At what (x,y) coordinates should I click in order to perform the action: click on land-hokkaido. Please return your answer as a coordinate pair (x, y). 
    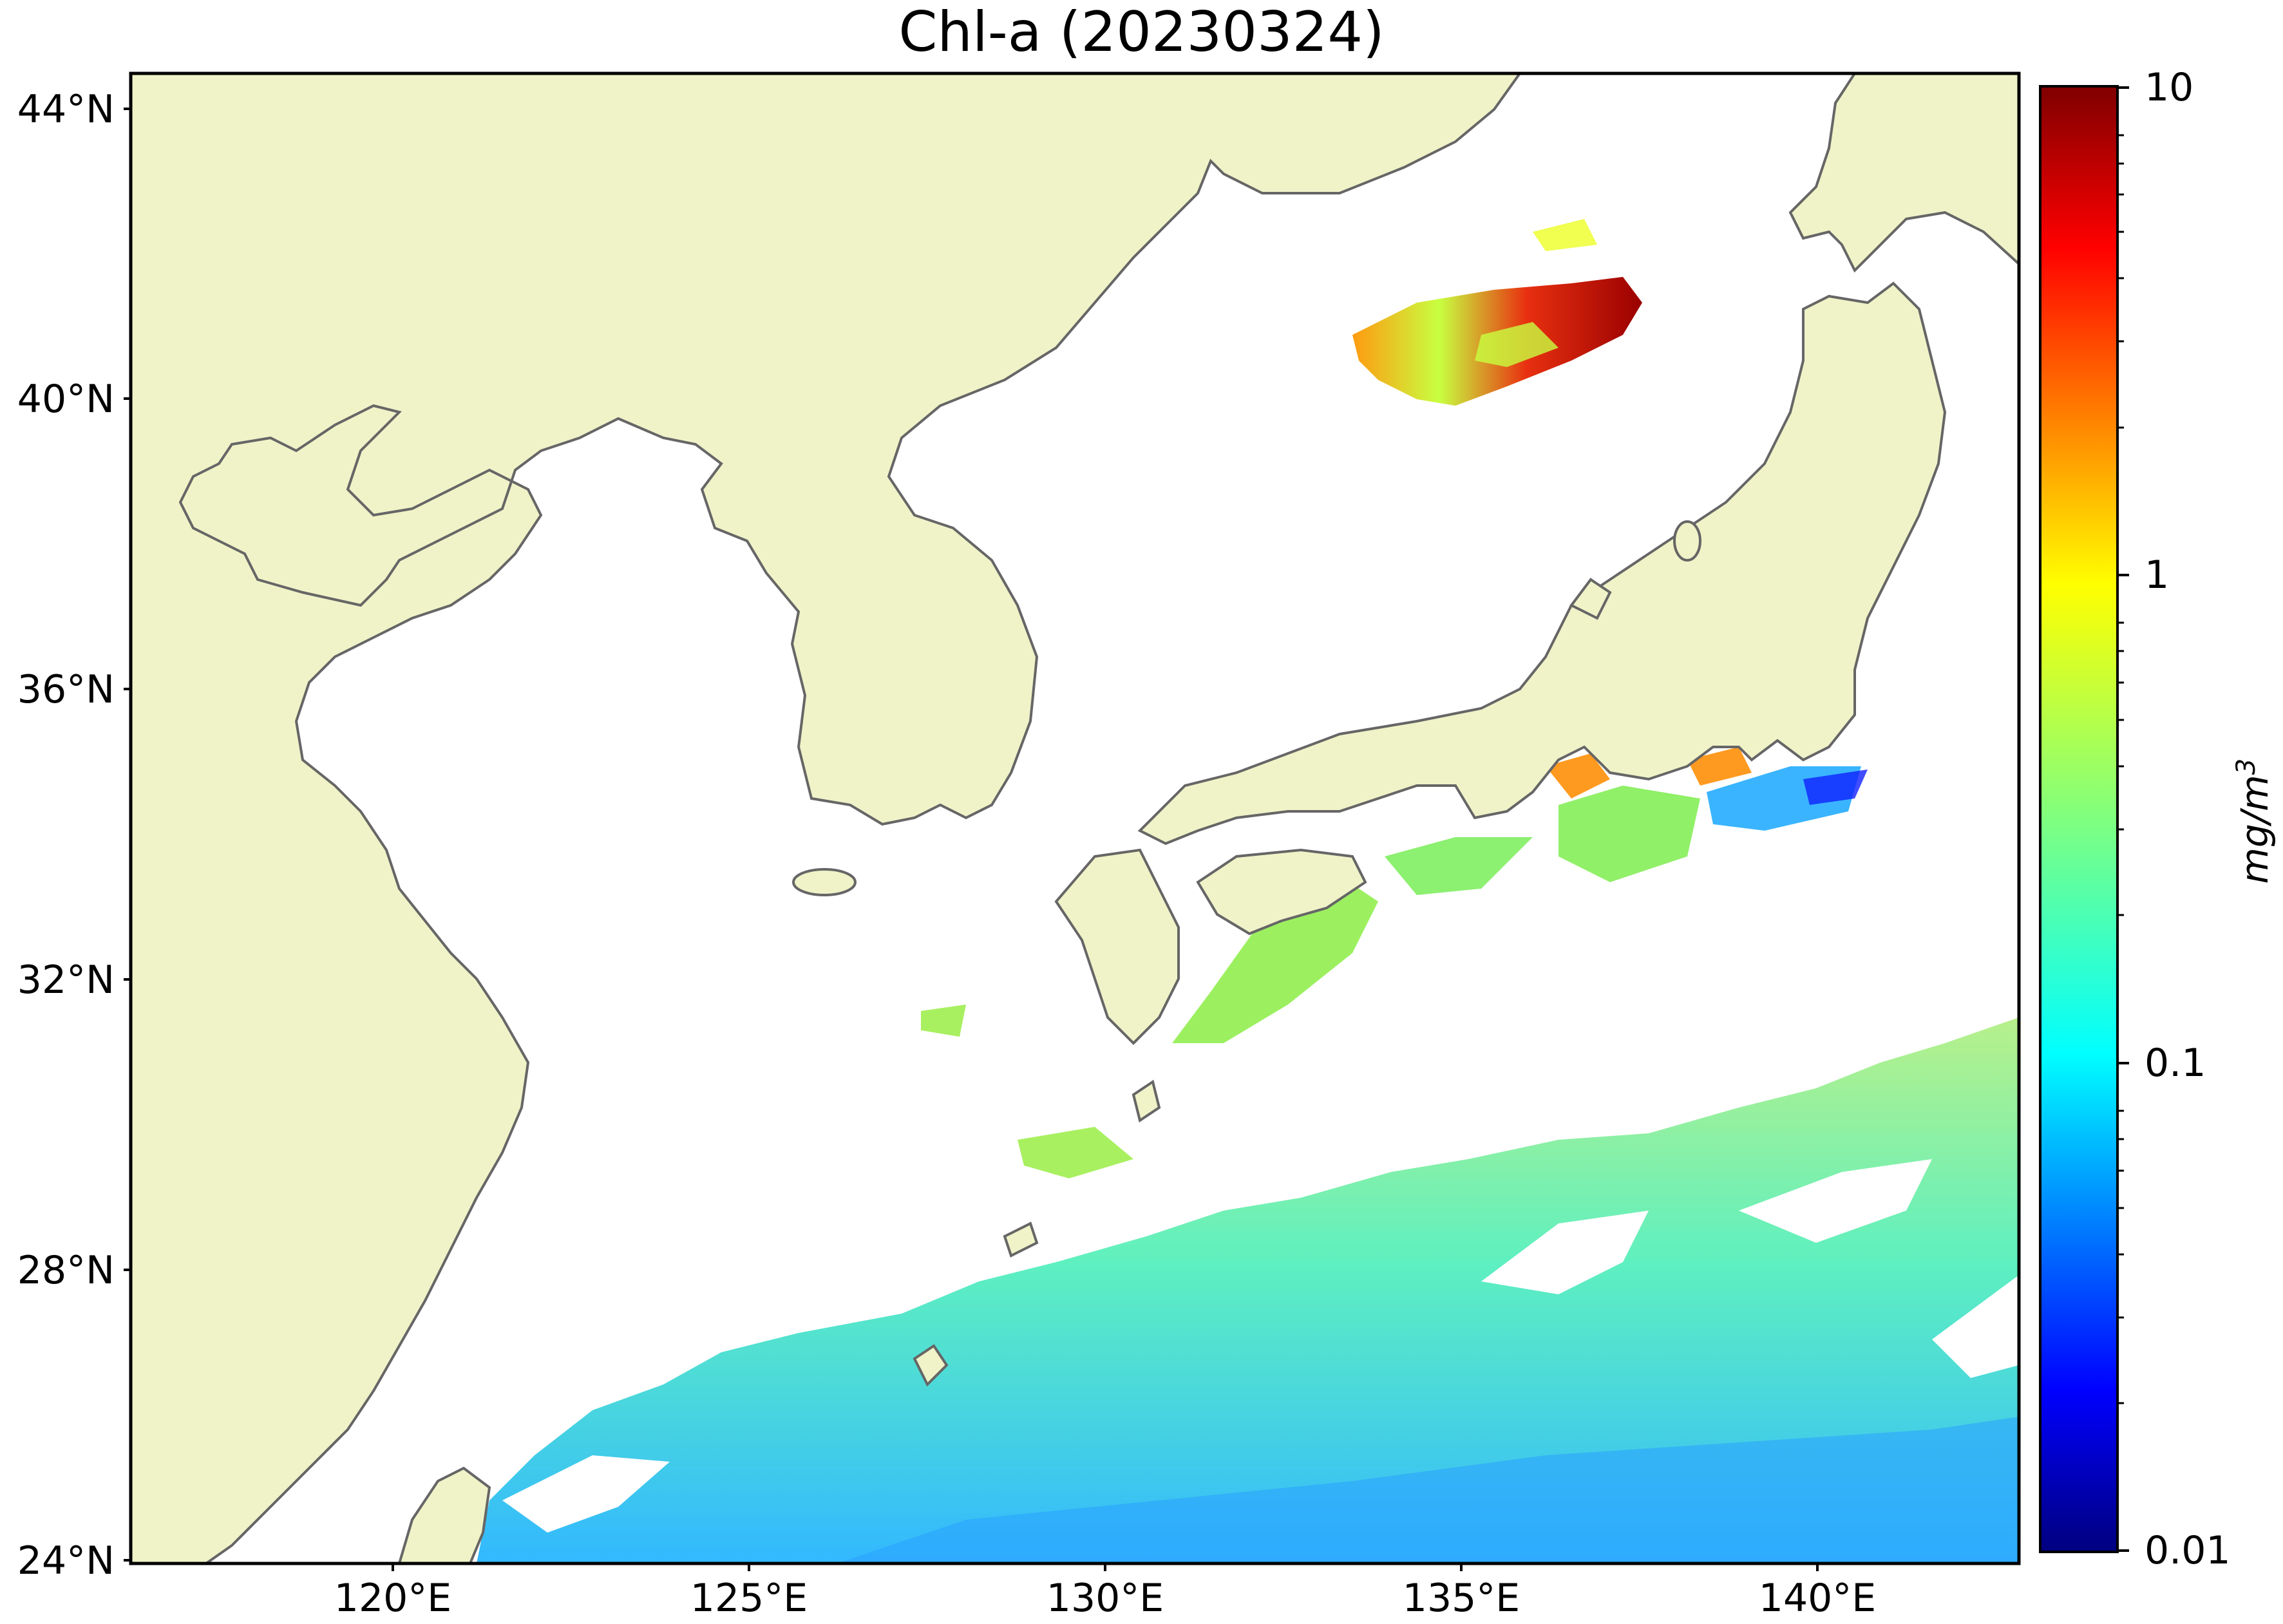
    Looking at the image, I should click on (1903, 173).